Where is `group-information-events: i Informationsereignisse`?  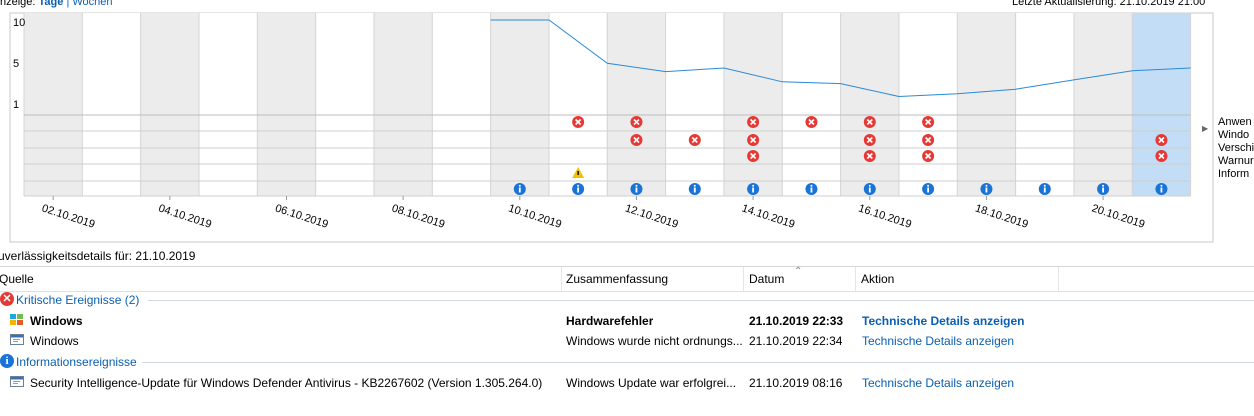
group-information-events: i Informationsereignisse is located at coordinates (627, 362).